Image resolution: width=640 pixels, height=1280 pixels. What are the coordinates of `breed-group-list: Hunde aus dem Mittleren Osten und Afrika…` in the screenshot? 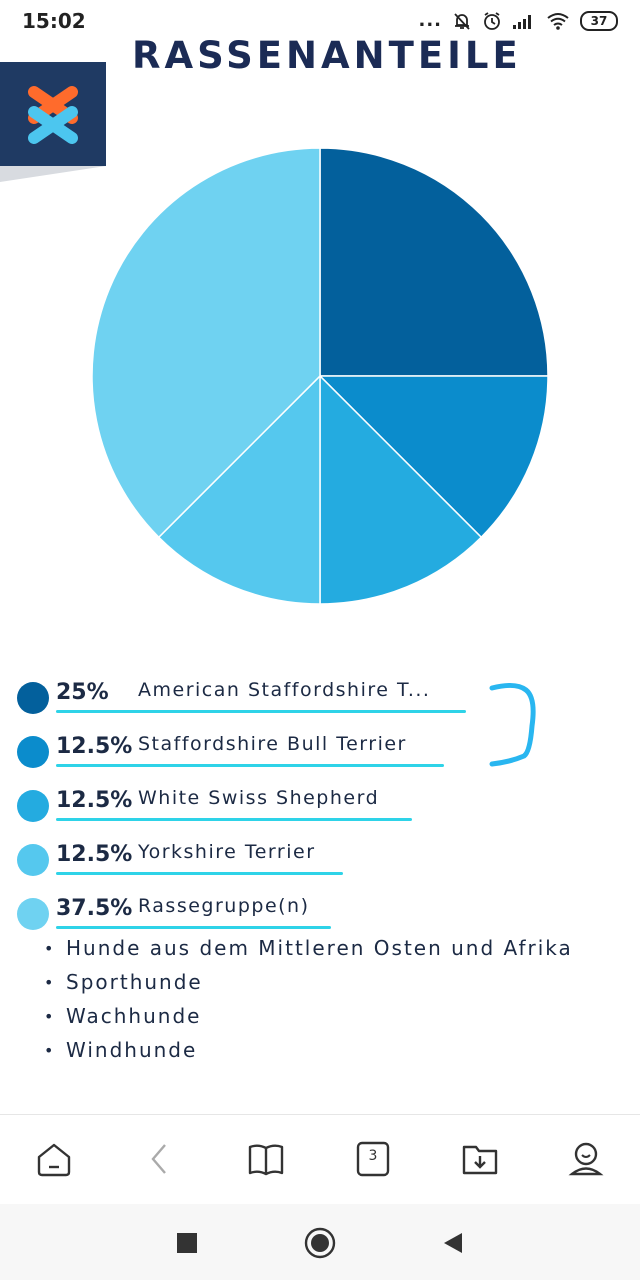 It's located at (324, 1004).